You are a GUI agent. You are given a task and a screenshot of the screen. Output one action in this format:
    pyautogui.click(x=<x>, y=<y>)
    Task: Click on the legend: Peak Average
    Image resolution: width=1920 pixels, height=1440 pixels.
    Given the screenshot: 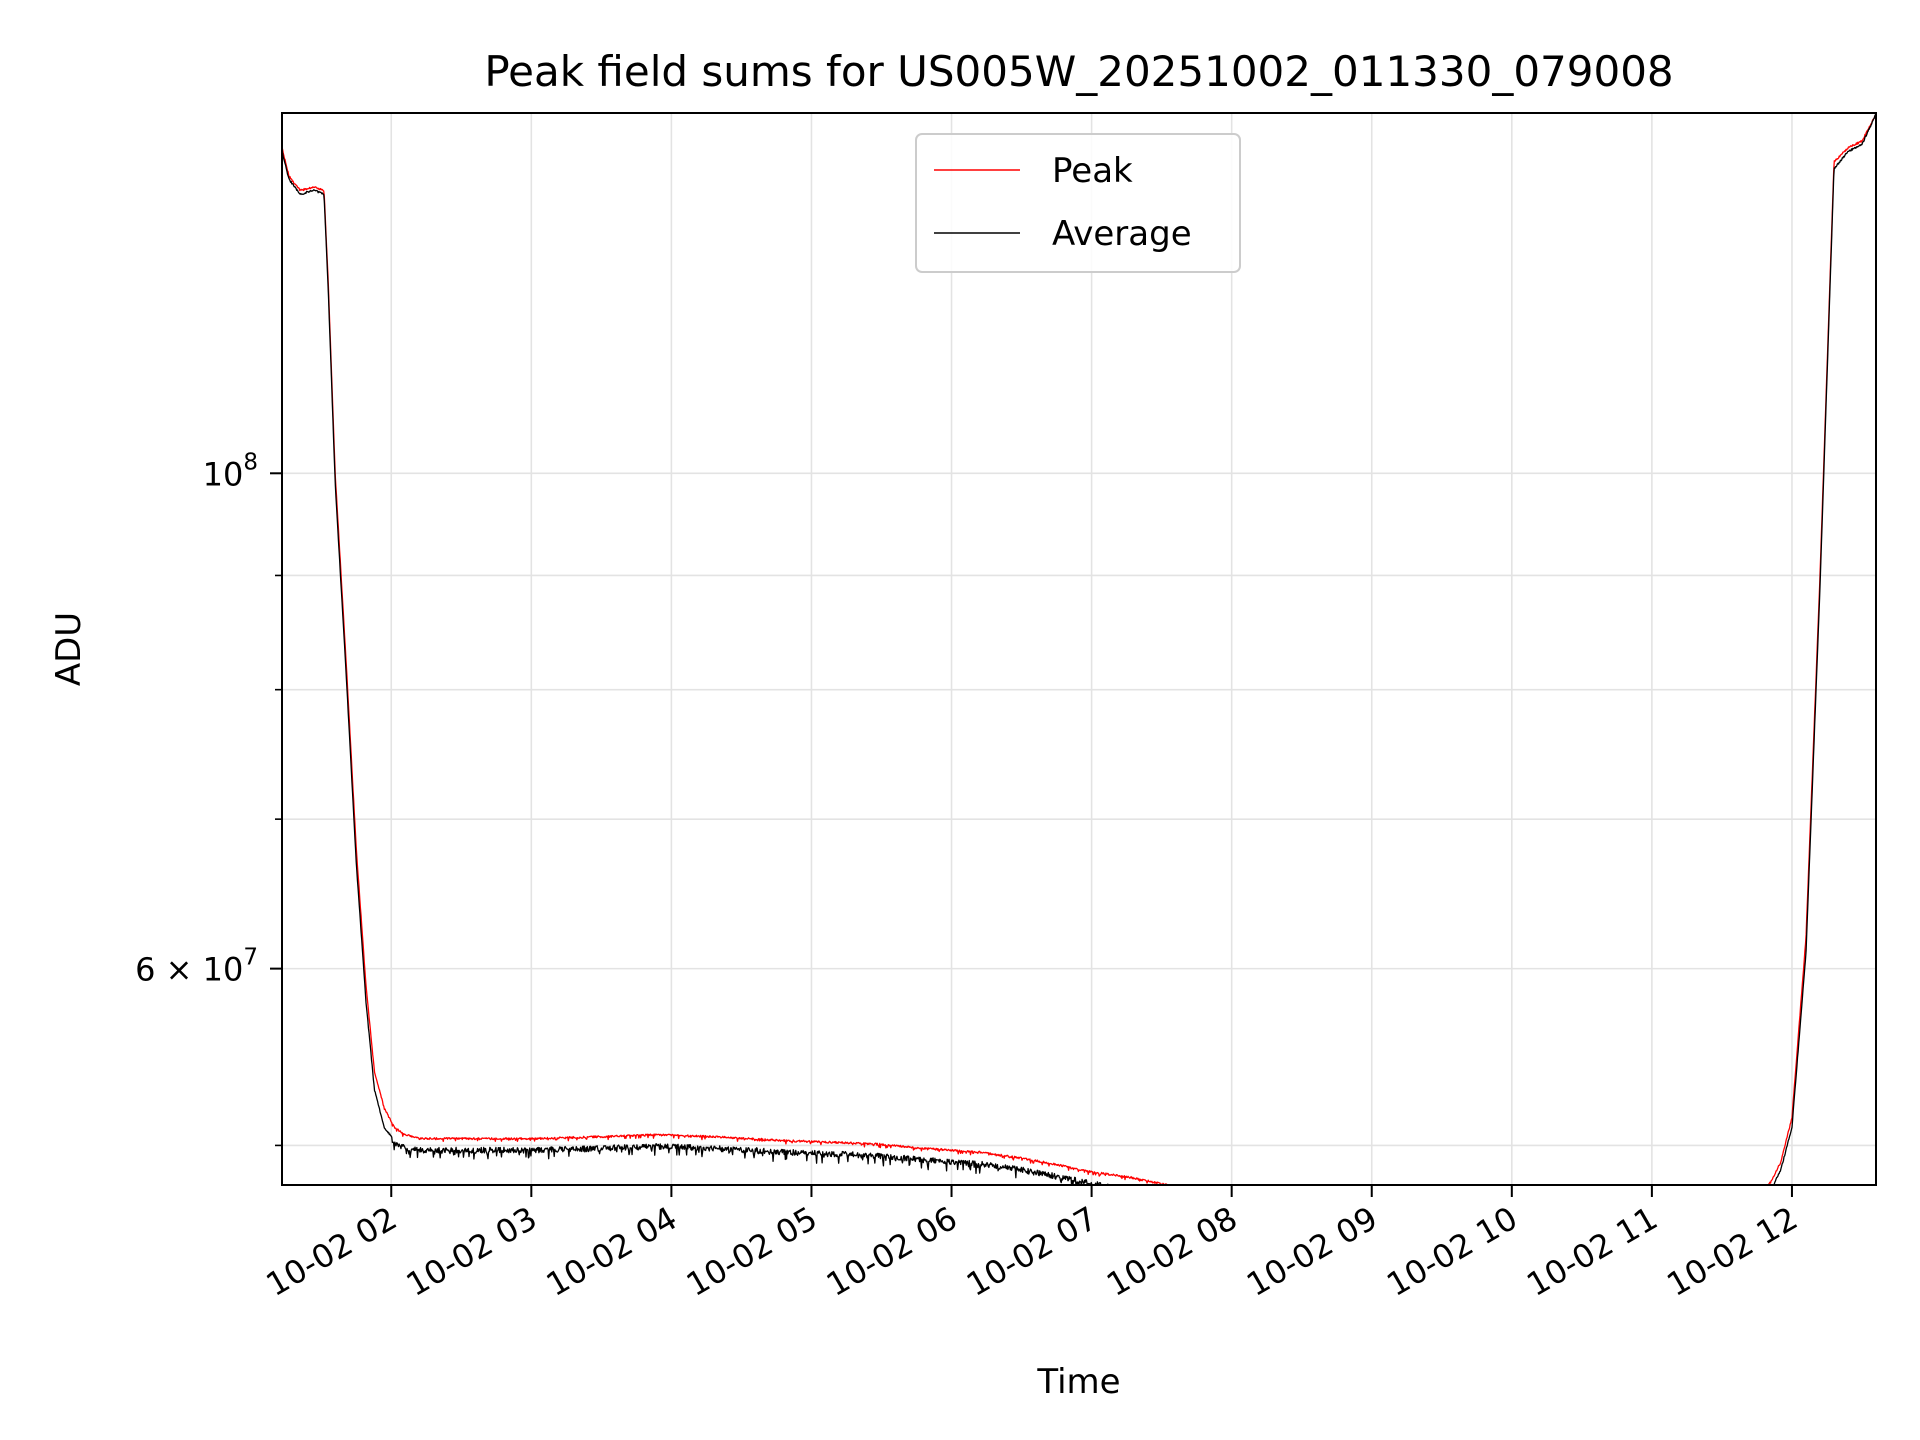 What is the action you would take?
    pyautogui.click(x=1078, y=203)
    